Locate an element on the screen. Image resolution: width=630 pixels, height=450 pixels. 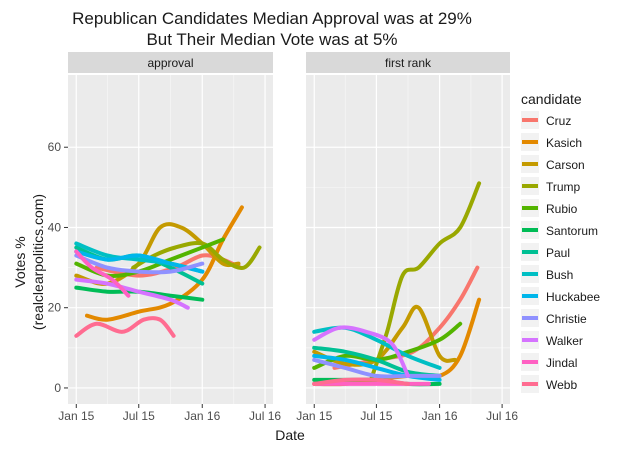
legend-label: Jindal is located at coordinates (561, 363).